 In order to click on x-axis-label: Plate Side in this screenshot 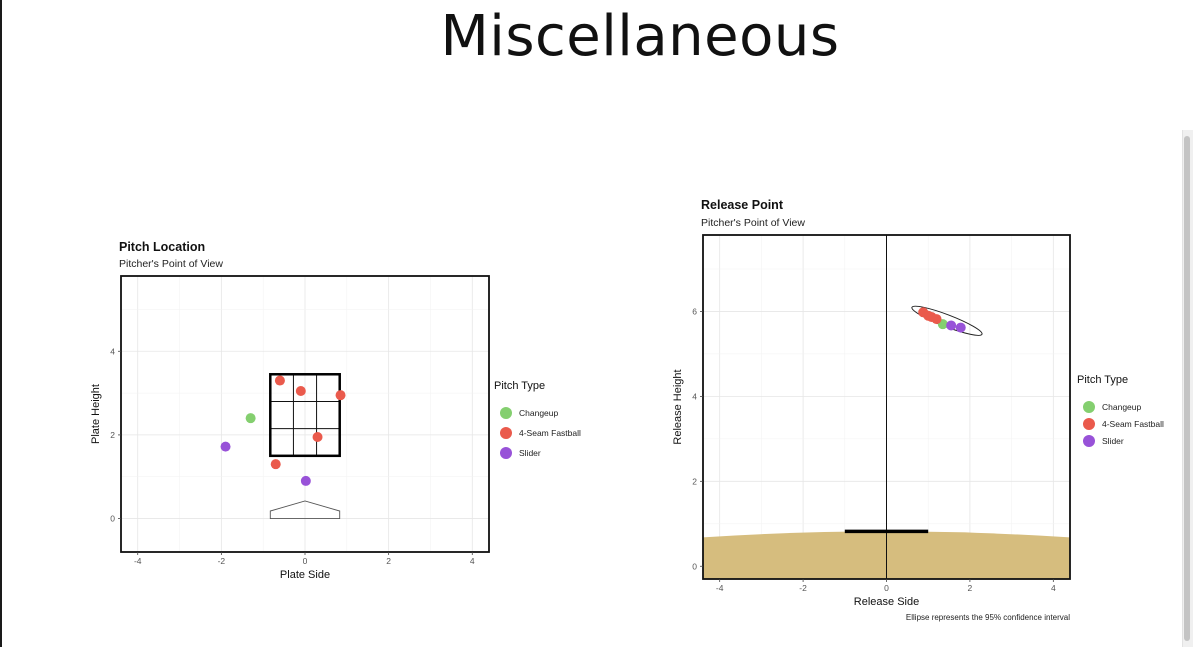, I will do `click(305, 575)`.